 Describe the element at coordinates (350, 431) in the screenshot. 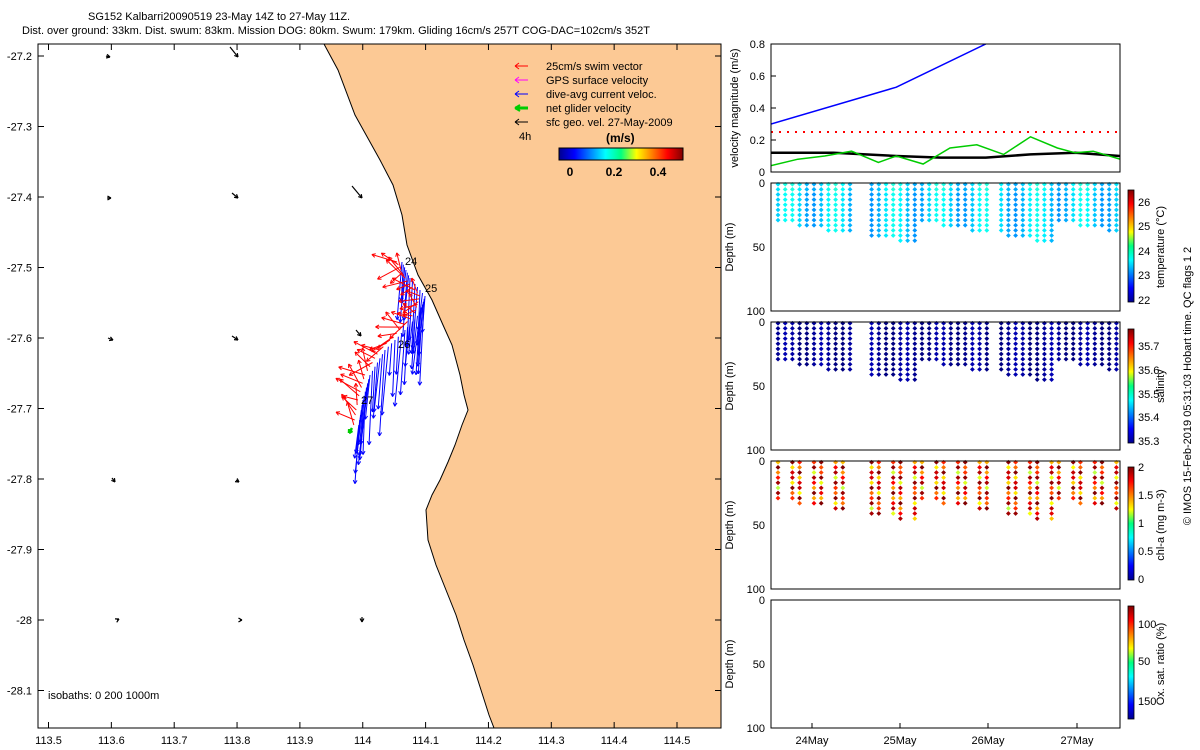

I see `net-glider-arrow-head` at that location.